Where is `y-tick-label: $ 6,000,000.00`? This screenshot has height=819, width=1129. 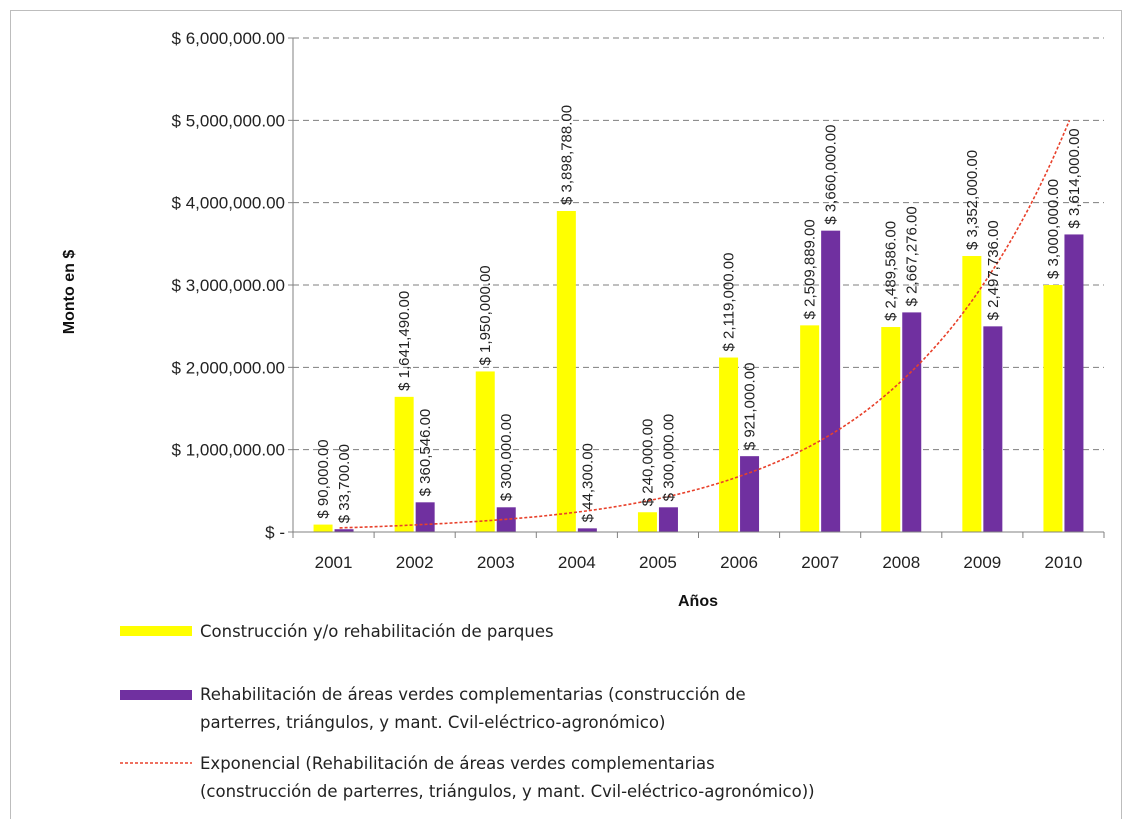
y-tick-label: $ 6,000,000.00 is located at coordinates (228, 38).